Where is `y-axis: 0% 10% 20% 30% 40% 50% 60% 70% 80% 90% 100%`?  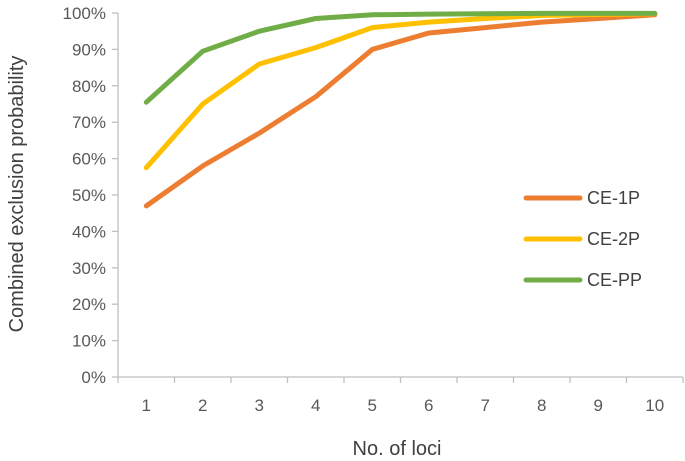
y-axis: 0% 10% 20% 30% 40% 50% 60% 70% 80% 90% 100% is located at coordinates (91, 195).